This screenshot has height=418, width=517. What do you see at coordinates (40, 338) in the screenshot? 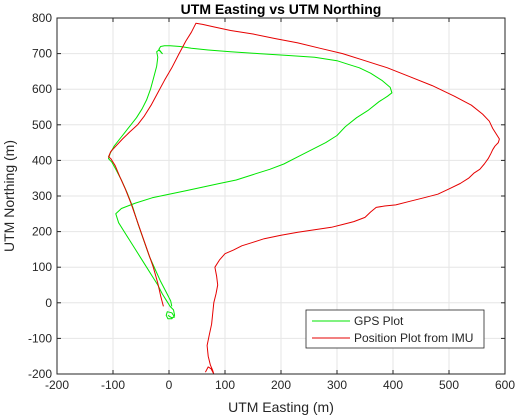
I see `y-tick-label: -100` at bounding box center [40, 338].